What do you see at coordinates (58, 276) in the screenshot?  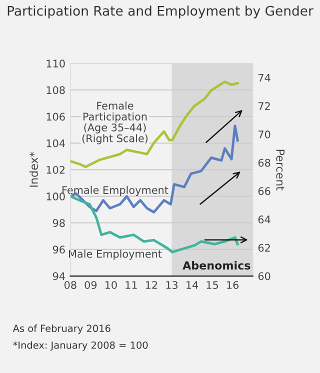 I see `y-tick-label: 94` at bounding box center [58, 276].